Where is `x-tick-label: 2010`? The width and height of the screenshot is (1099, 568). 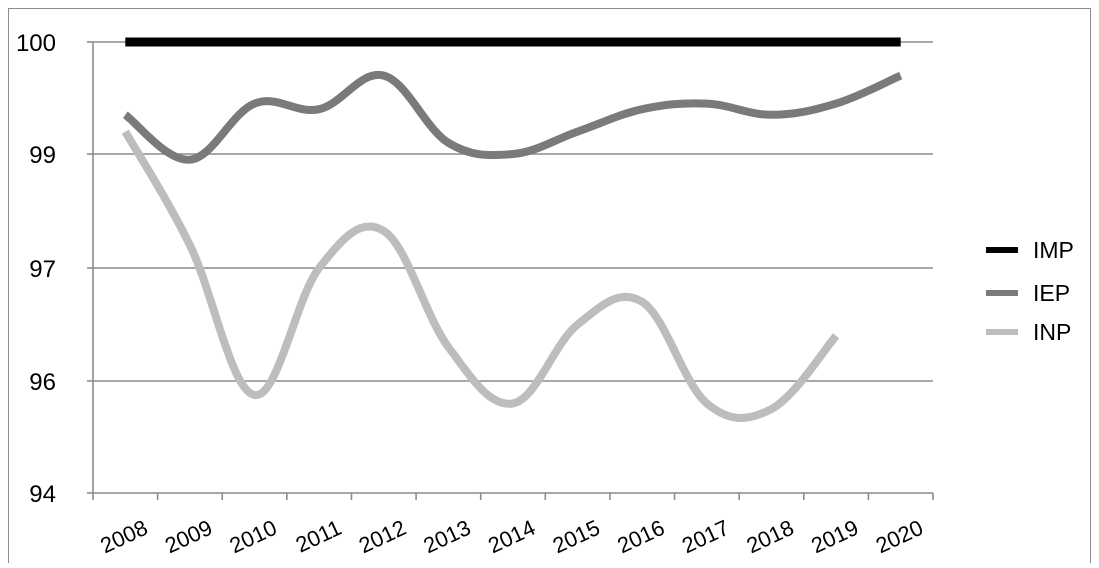 x-tick-label: 2010 is located at coordinates (253, 536).